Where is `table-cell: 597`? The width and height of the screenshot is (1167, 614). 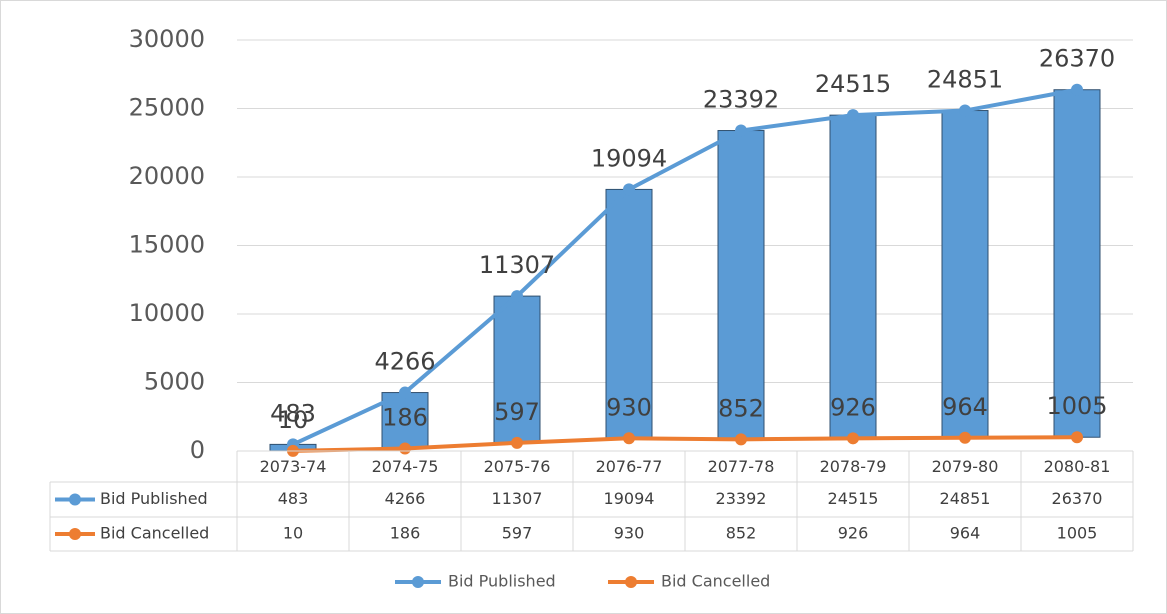
table-cell: 597 is located at coordinates (517, 533).